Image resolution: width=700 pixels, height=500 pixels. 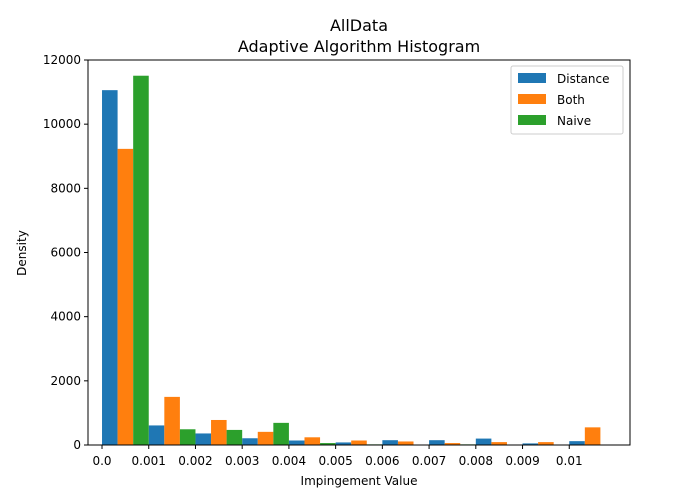 What do you see at coordinates (65, 188) in the screenshot?
I see `y-tick-label: 8000` at bounding box center [65, 188].